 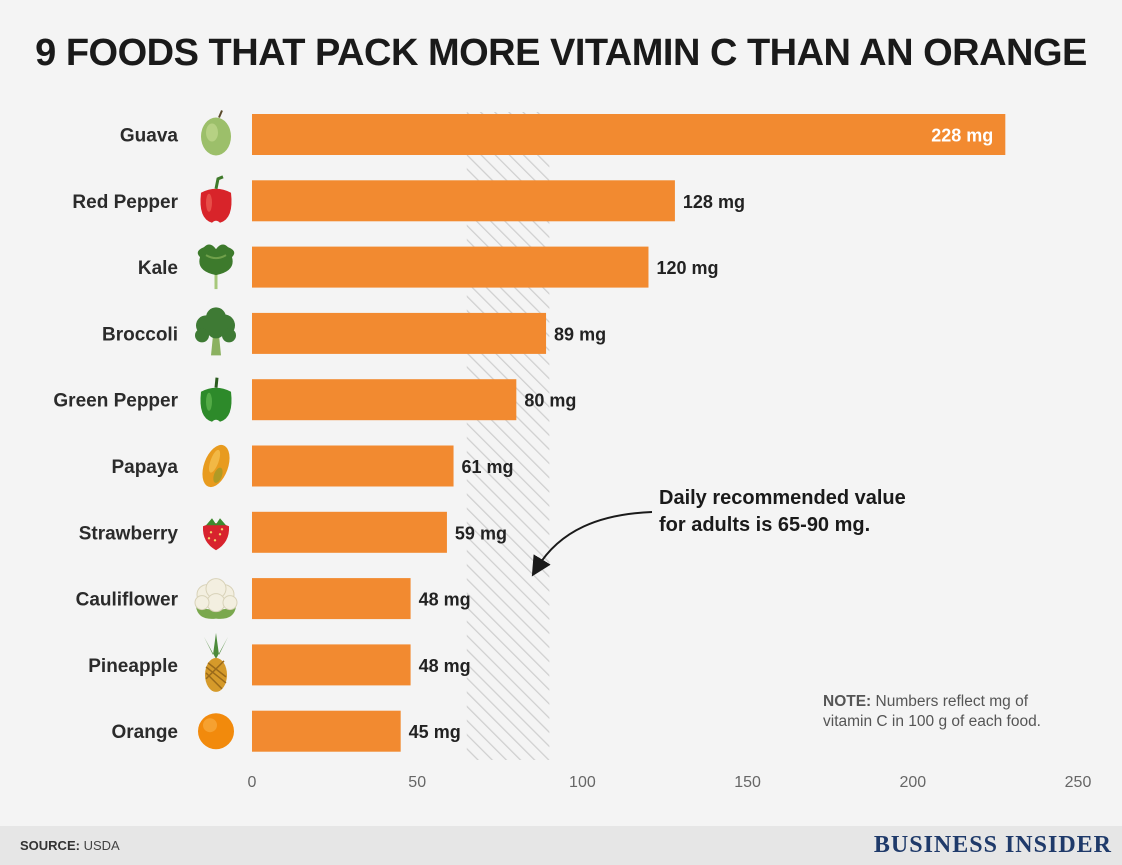 I want to click on red-pepper-icon, so click(x=216, y=199).